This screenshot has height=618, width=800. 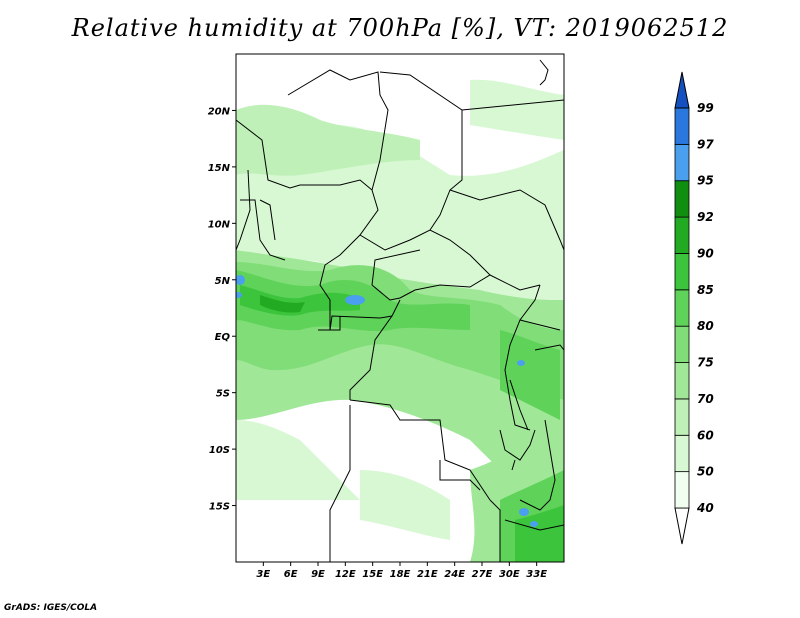 I want to click on lon-tick-label: 30E, so click(x=509, y=574).